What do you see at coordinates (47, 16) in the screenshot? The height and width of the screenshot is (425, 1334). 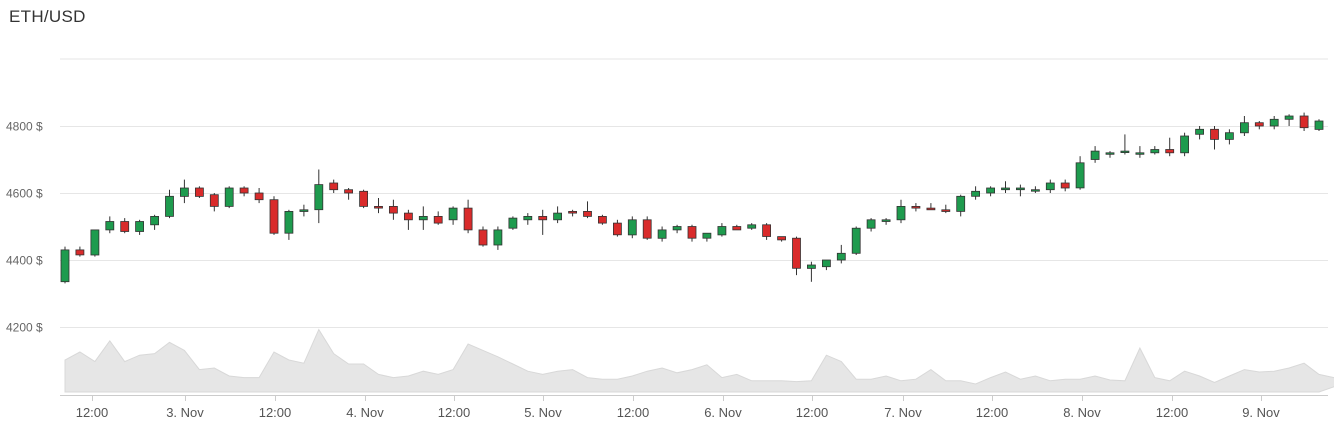 I see `chart-title: ETH/USD` at bounding box center [47, 16].